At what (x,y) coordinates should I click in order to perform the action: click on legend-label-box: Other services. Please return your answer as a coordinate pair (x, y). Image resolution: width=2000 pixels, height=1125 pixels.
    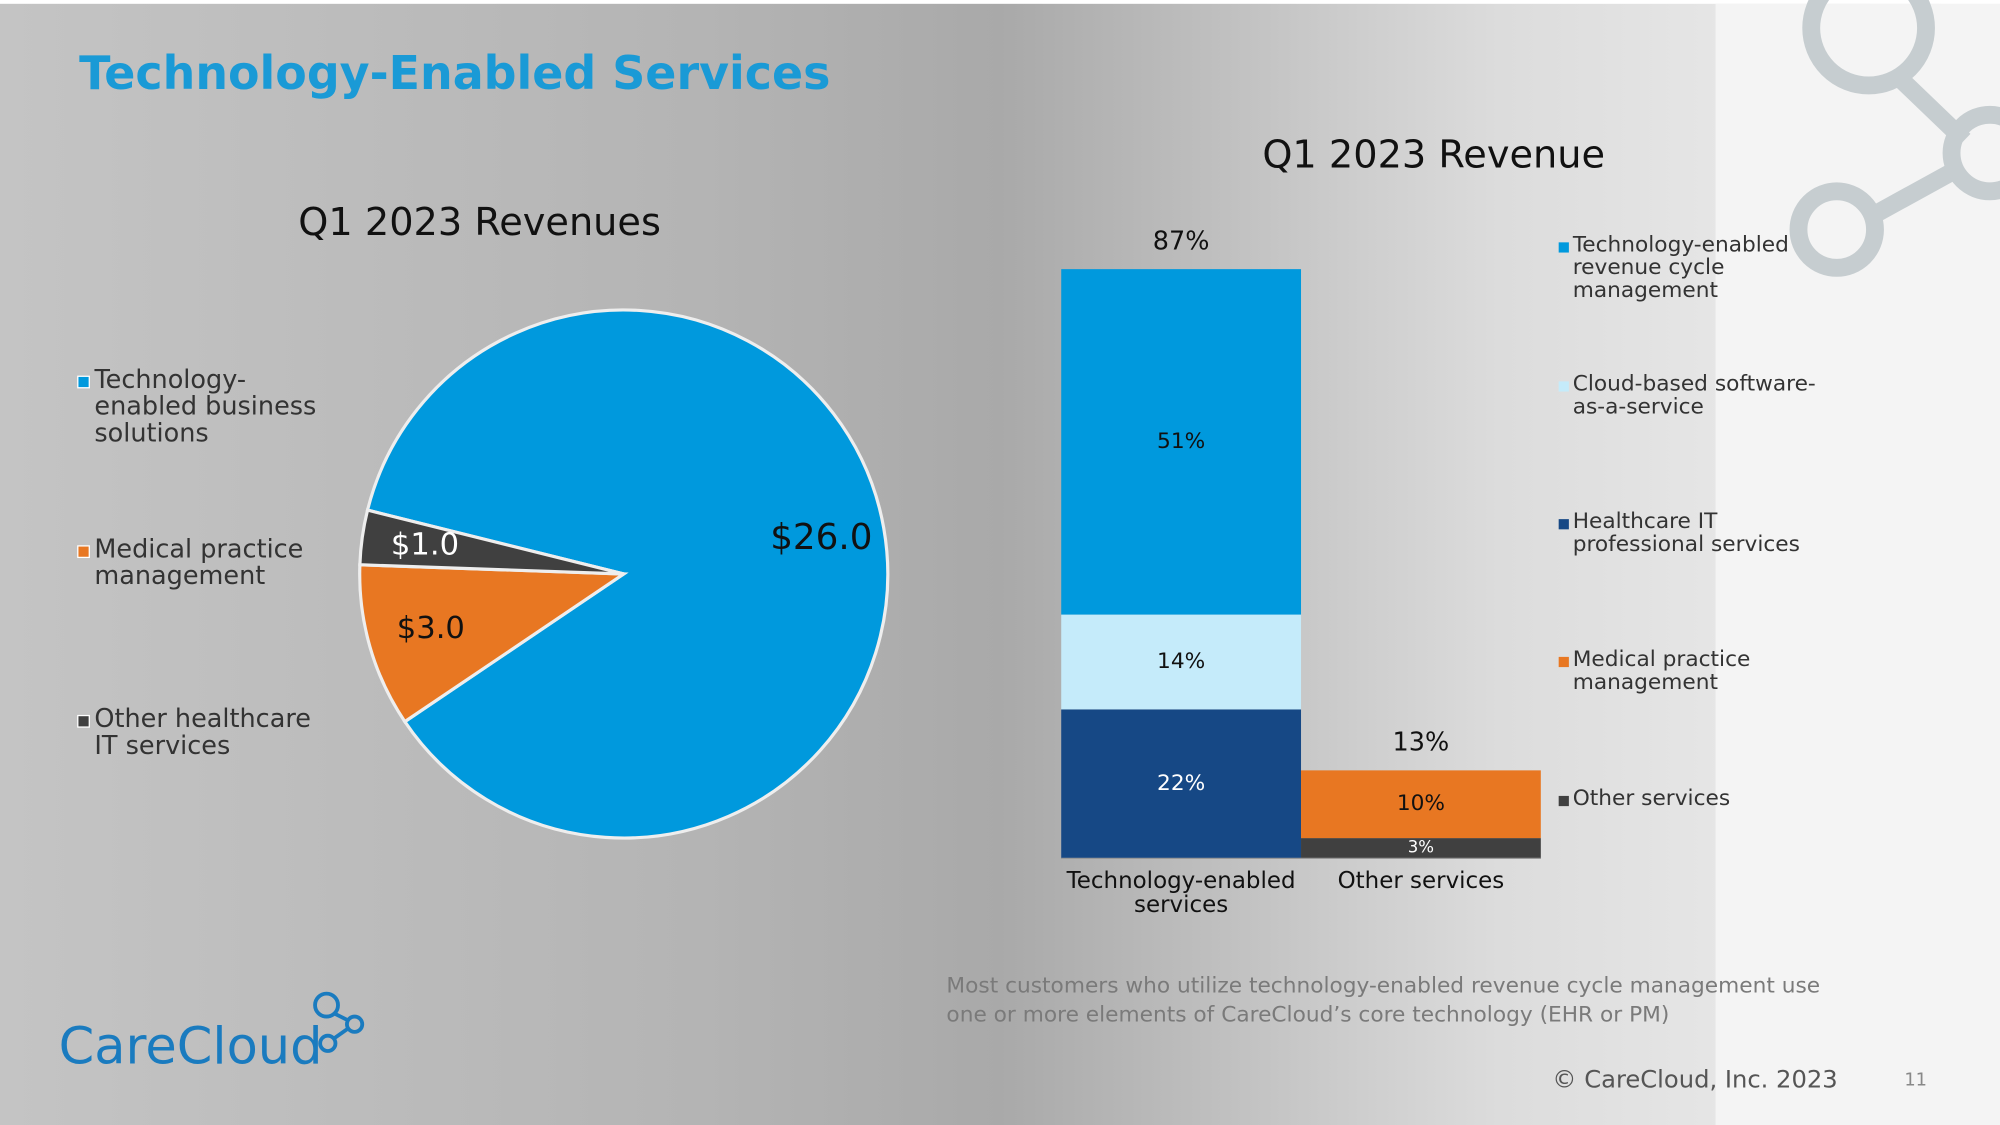
    Looking at the image, I should click on (1651, 800).